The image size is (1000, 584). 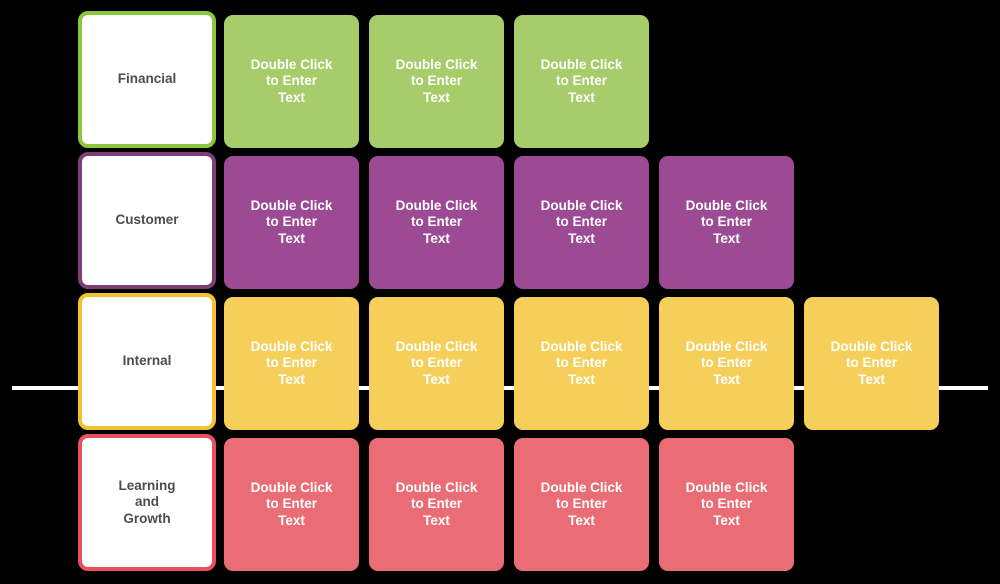 I want to click on row-label-card-financial: Financial, so click(x=147, y=79).